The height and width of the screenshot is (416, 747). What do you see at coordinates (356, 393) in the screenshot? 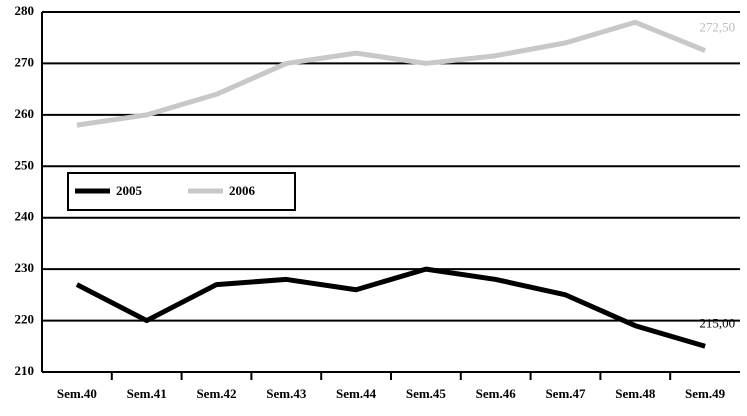
I see `x-tick-label: Sem.44` at bounding box center [356, 393].